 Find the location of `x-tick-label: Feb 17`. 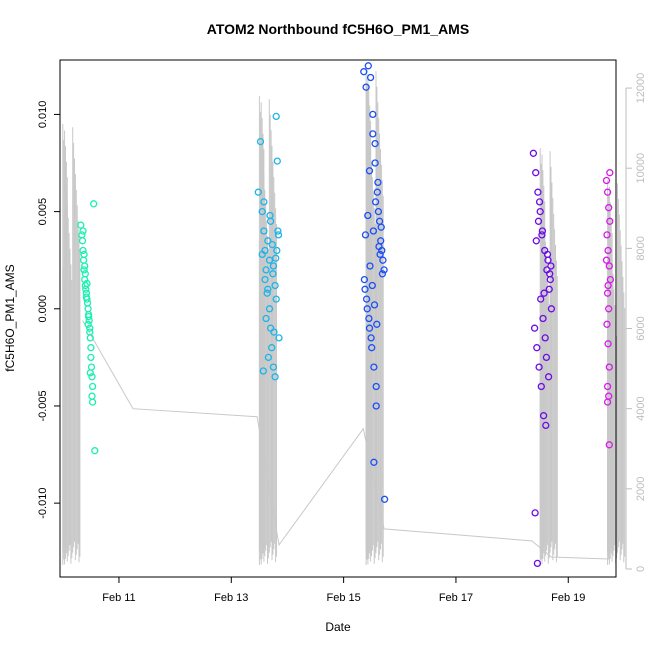

x-tick-label: Feb 17 is located at coordinates (456, 598).